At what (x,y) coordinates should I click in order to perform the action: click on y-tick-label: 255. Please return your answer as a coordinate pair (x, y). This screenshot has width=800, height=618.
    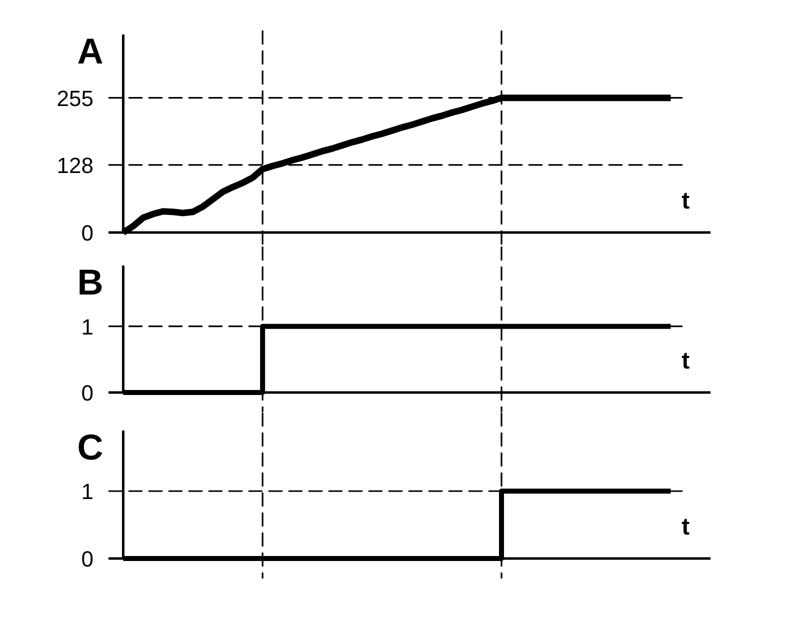
    Looking at the image, I should click on (75, 98).